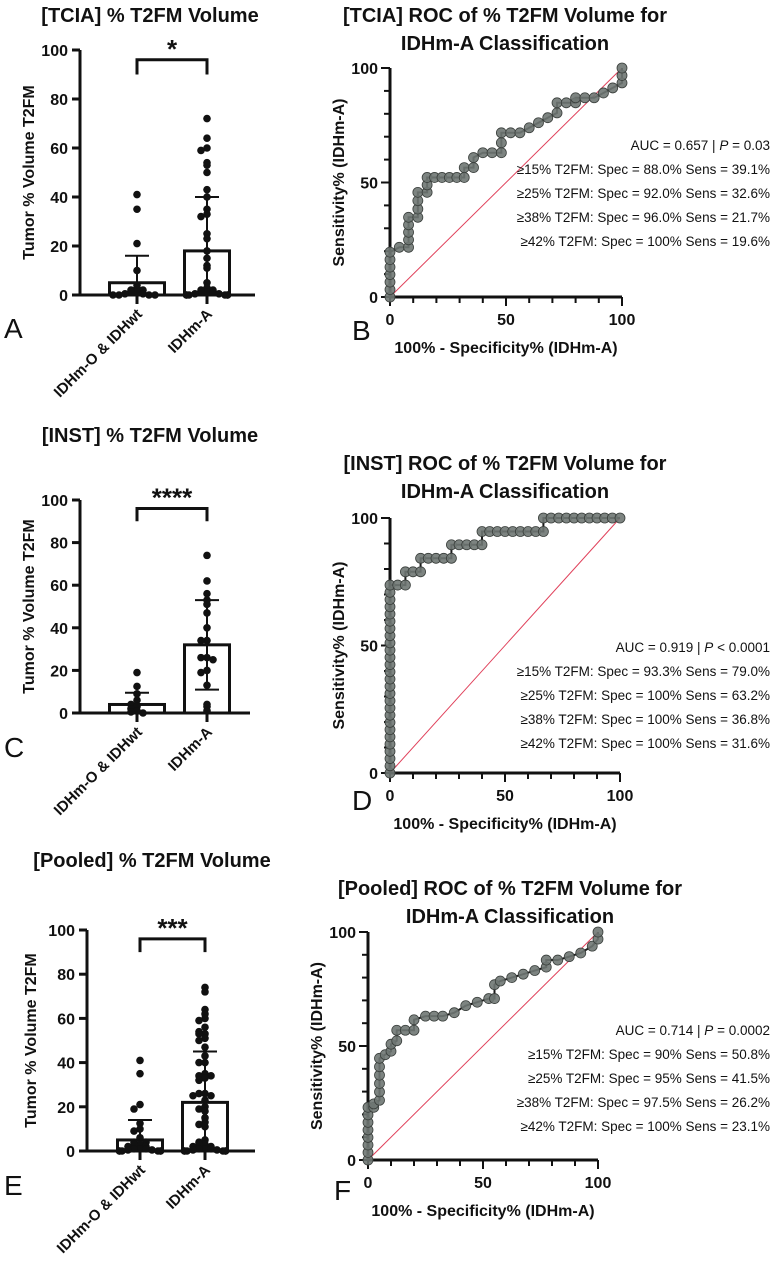  I want to click on y-axis-label: Sensitivity% (IDHm-A), so click(317, 1046).